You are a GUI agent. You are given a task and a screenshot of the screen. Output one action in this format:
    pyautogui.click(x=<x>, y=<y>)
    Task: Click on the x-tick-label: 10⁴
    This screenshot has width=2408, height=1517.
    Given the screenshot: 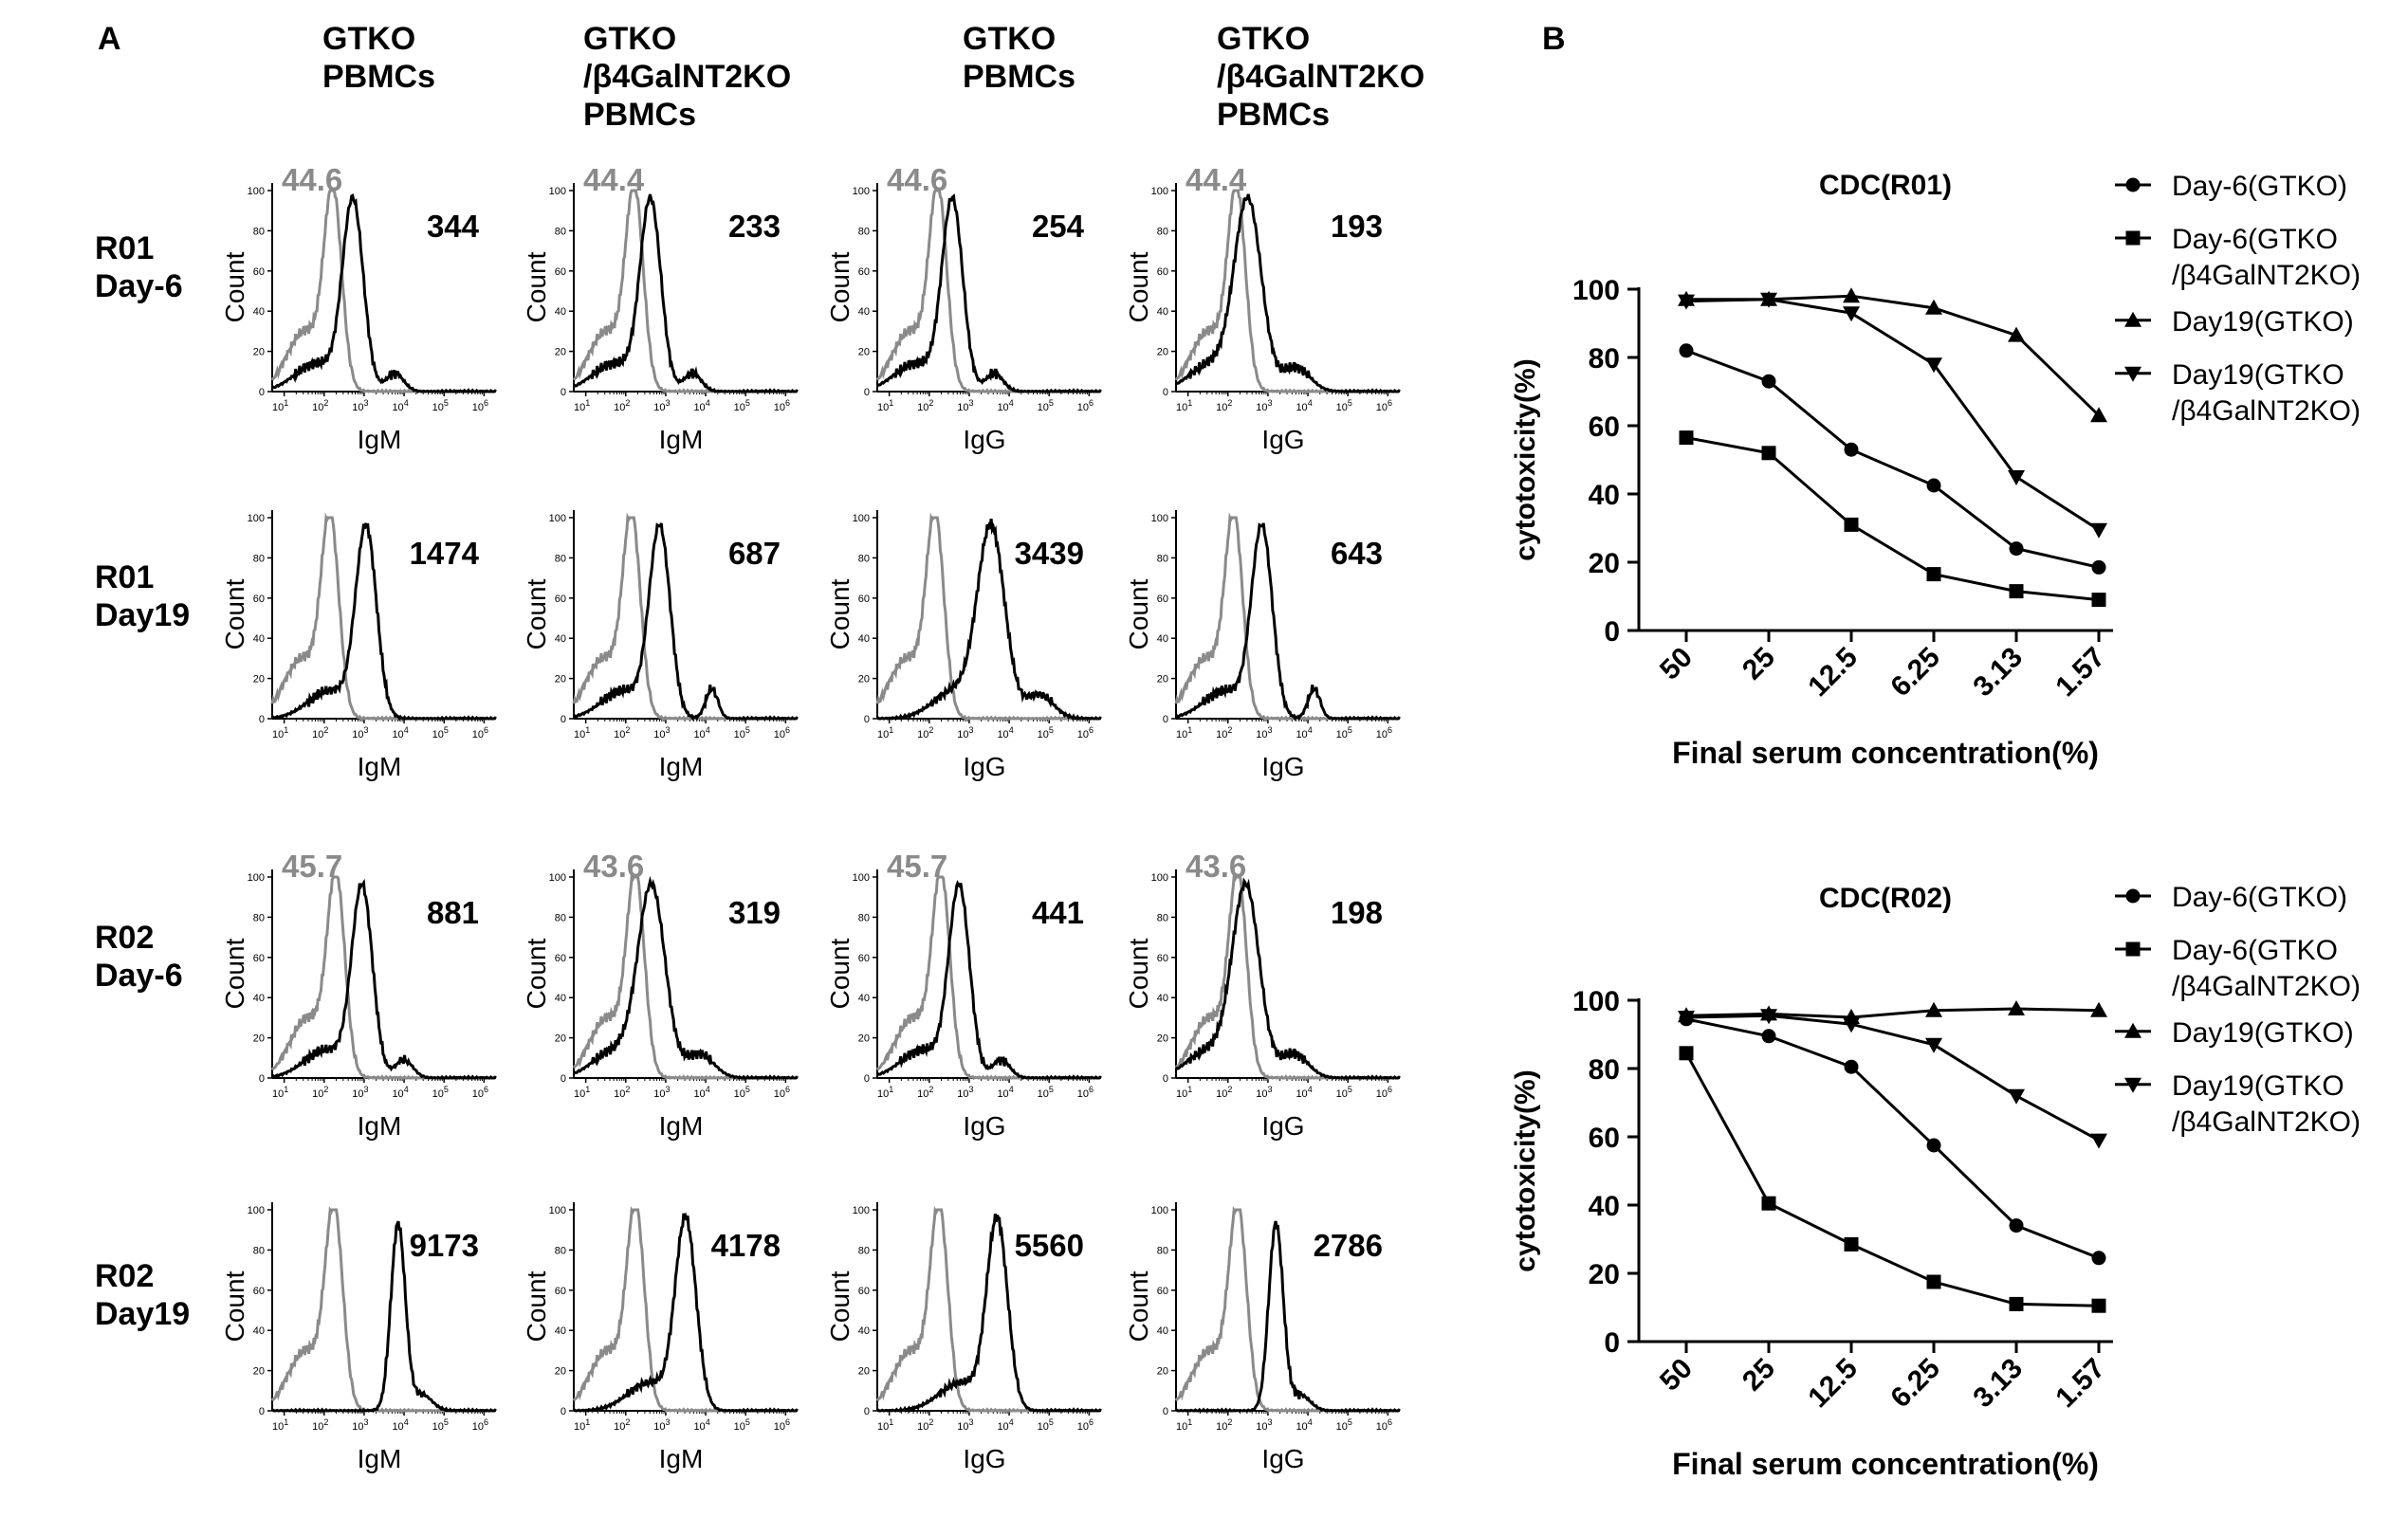 What is the action you would take?
    pyautogui.click(x=400, y=732)
    